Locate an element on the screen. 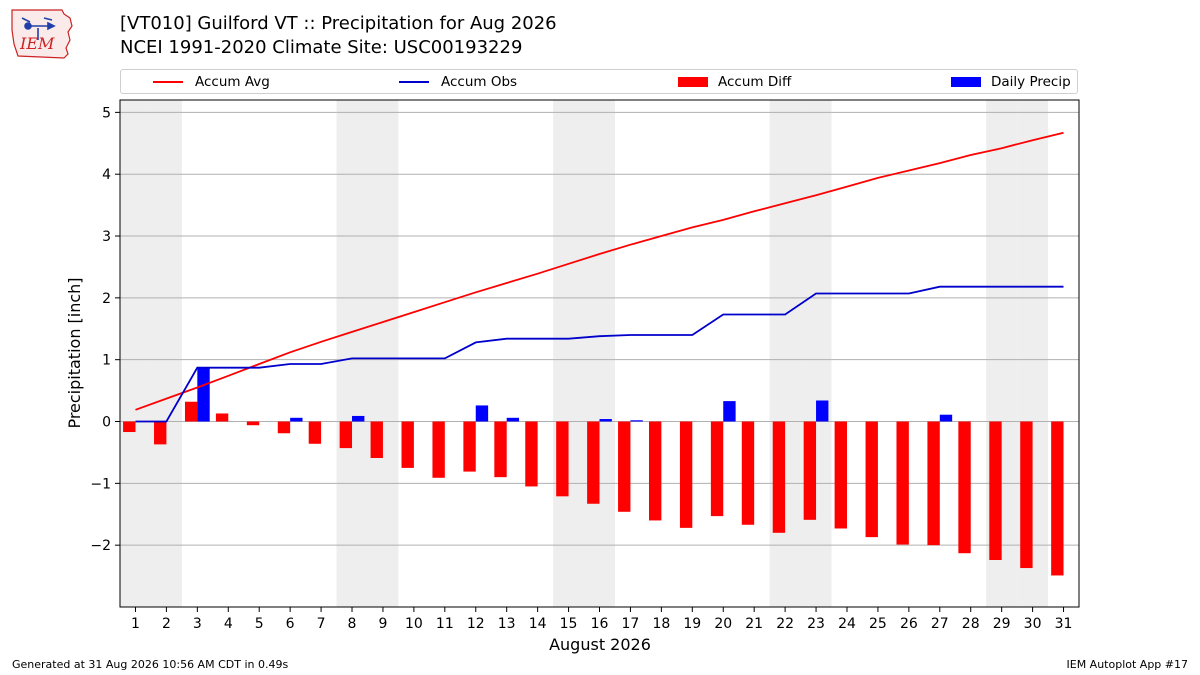 The image size is (1200, 675). y-tick-label: 3 is located at coordinates (106, 237).